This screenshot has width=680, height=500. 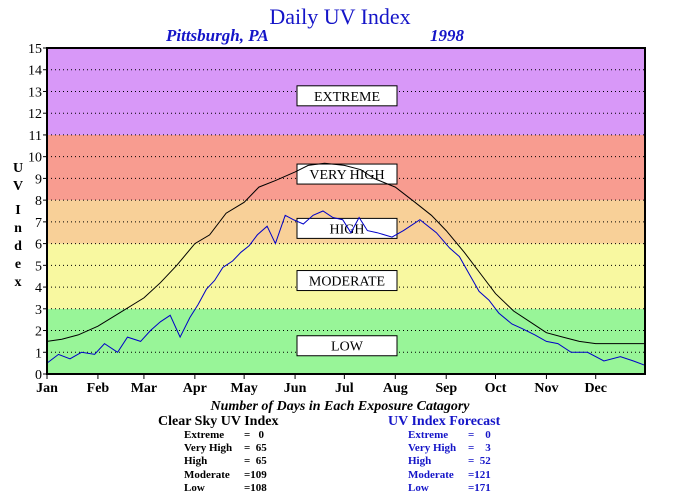 I want to click on table-row: High = 52, so click(x=458, y=461).